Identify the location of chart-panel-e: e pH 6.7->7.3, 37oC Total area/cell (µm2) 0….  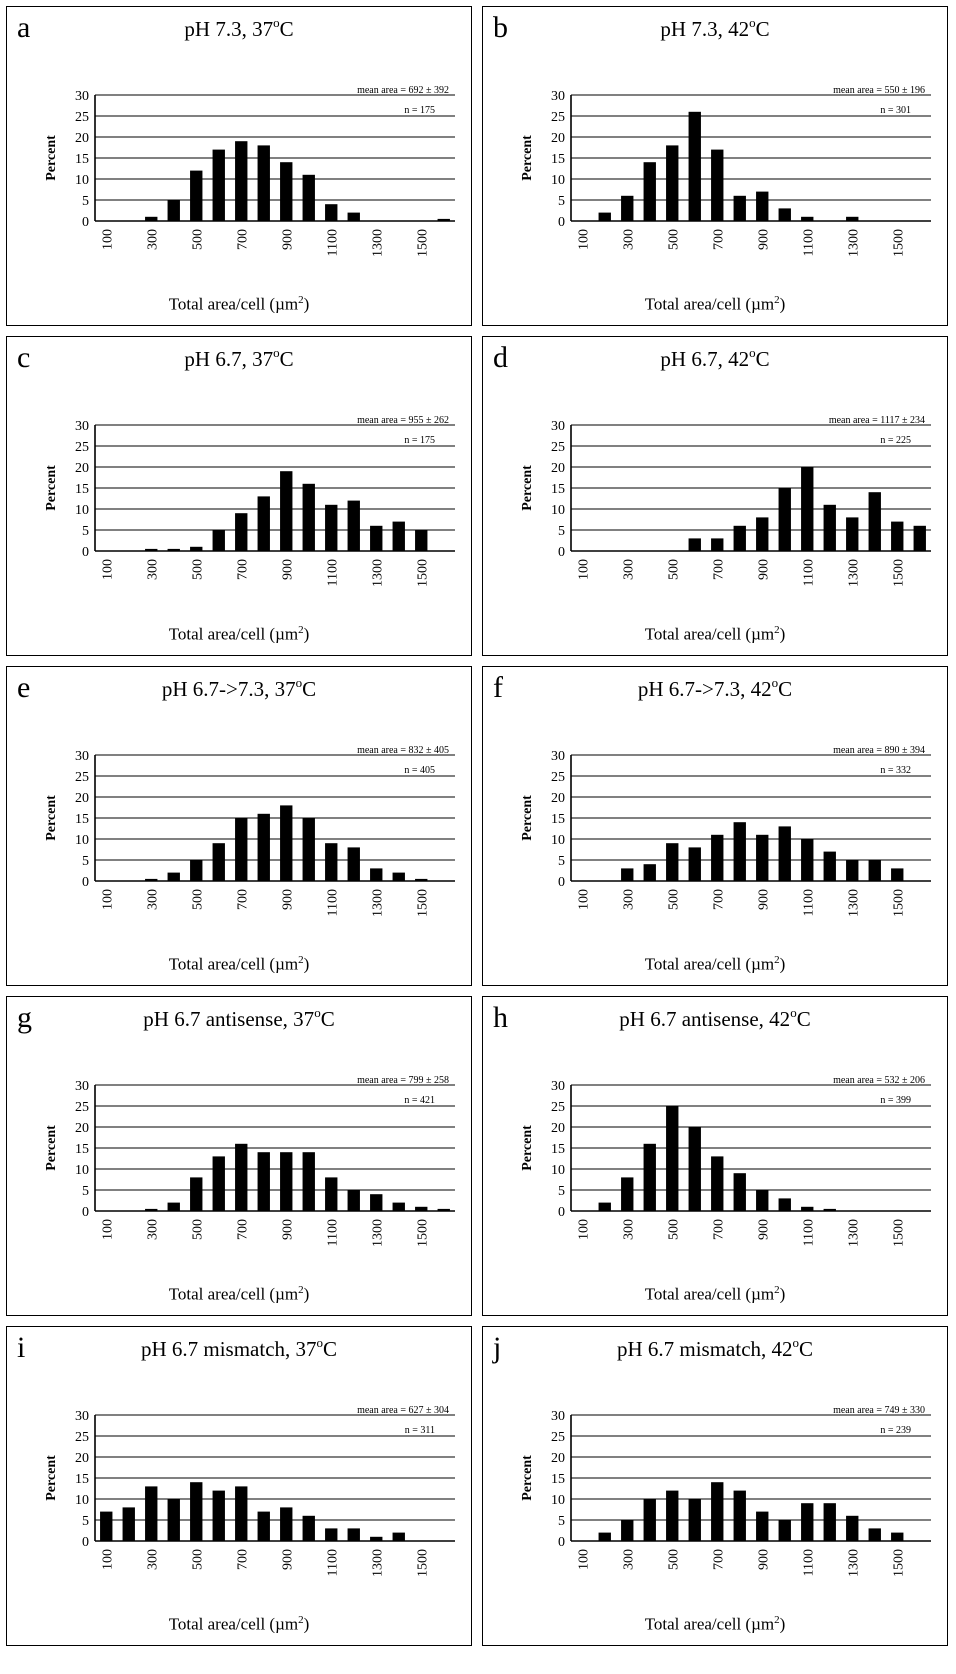
(239, 826).